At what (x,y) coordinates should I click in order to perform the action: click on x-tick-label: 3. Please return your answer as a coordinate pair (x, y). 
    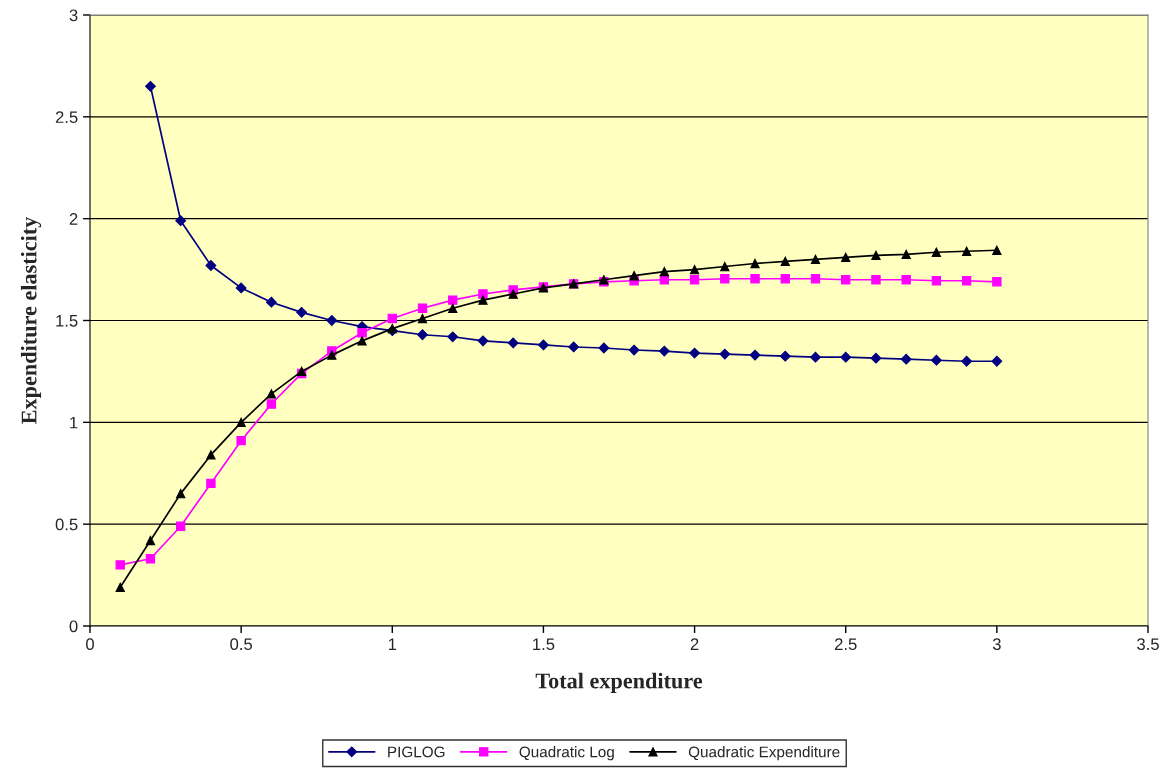
    Looking at the image, I should click on (996, 644).